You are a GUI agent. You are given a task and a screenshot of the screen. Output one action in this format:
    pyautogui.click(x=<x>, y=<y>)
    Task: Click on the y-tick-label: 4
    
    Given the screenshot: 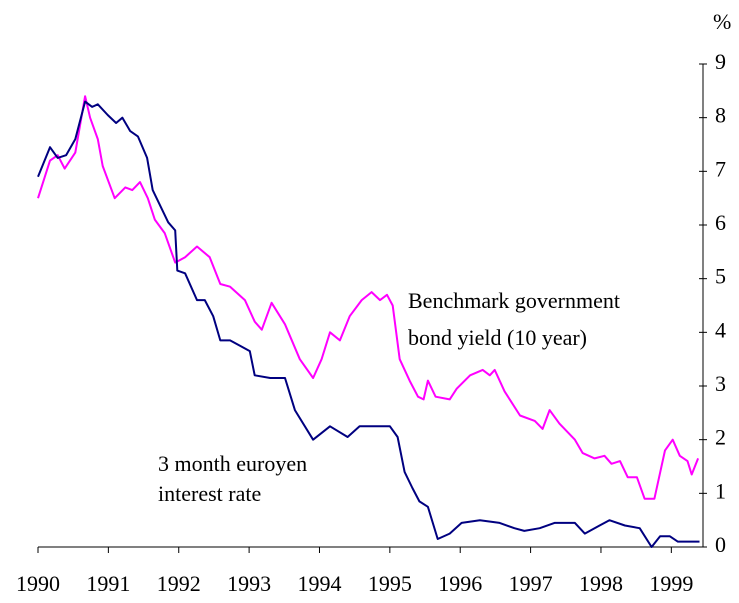 What is the action you would take?
    pyautogui.click(x=720, y=329)
    